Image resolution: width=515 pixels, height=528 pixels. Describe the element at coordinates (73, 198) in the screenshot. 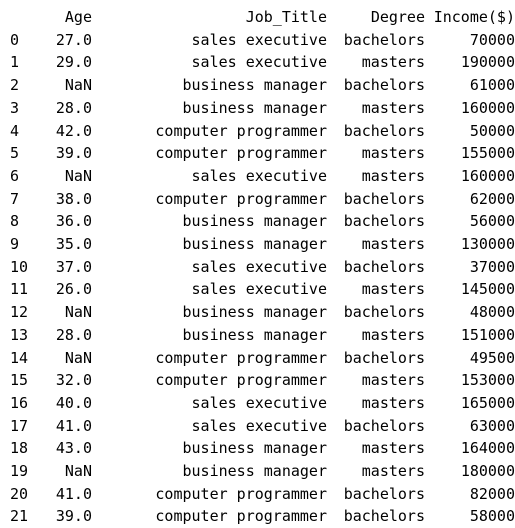

I see `cell-age: 38.0` at that location.